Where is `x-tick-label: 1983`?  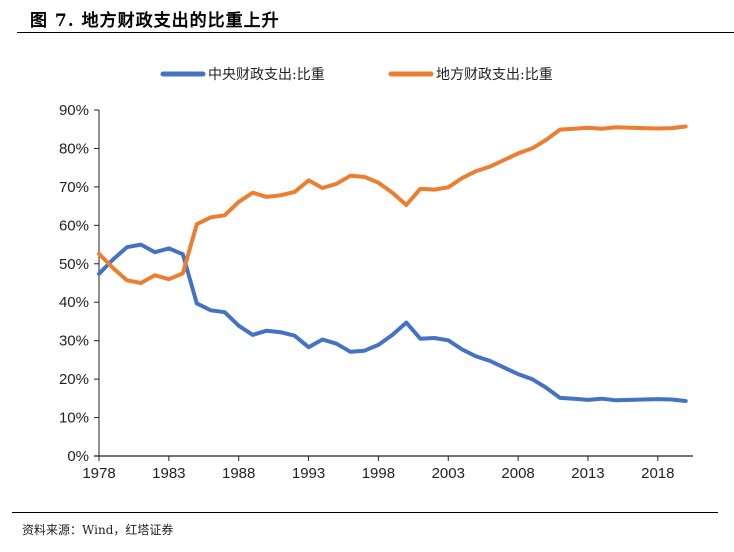
x-tick-label: 1983 is located at coordinates (168, 473).